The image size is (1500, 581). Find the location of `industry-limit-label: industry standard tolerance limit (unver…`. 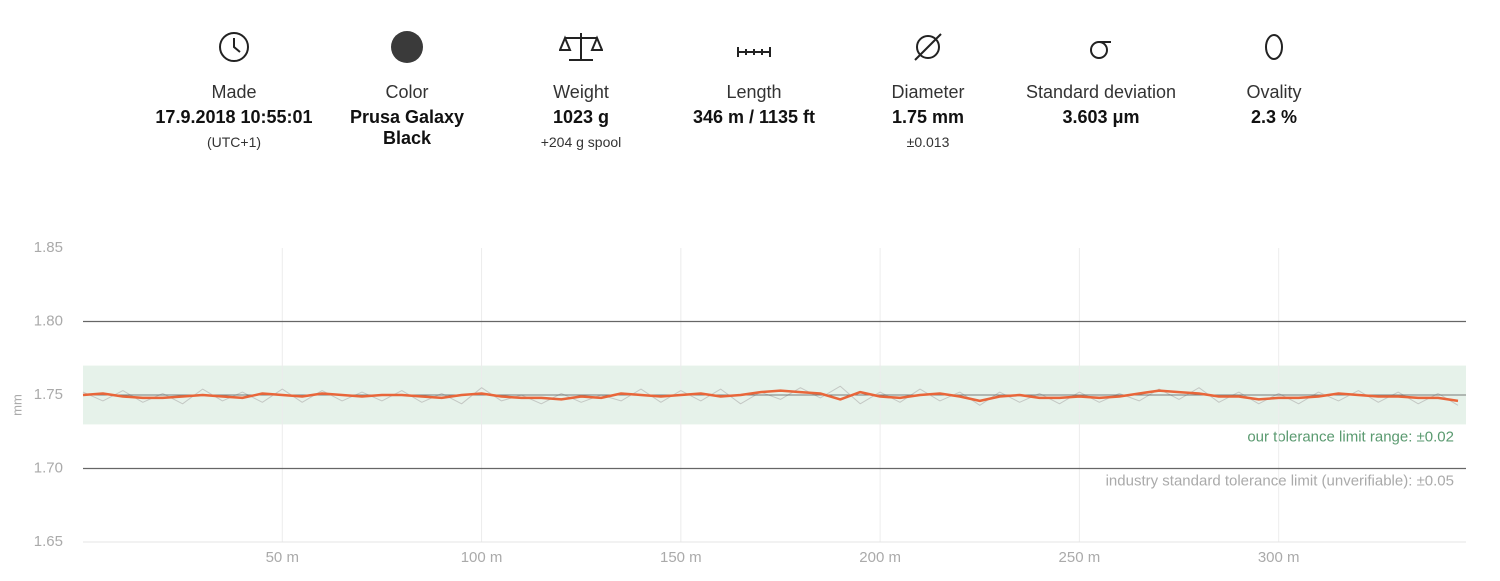

industry-limit-label: industry standard tolerance limit (unver… is located at coordinates (1280, 480).